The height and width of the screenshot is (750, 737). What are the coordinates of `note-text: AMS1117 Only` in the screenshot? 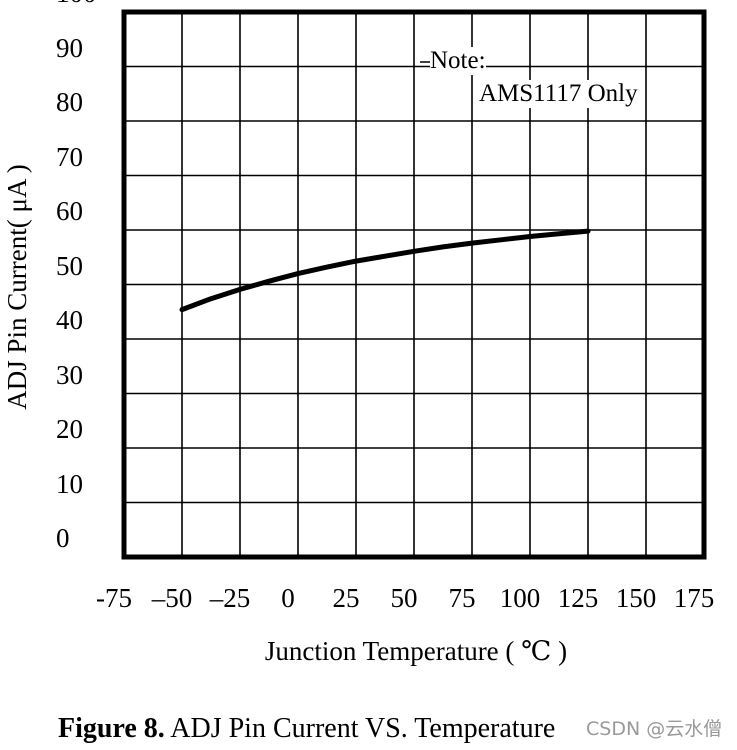 It's located at (558, 94).